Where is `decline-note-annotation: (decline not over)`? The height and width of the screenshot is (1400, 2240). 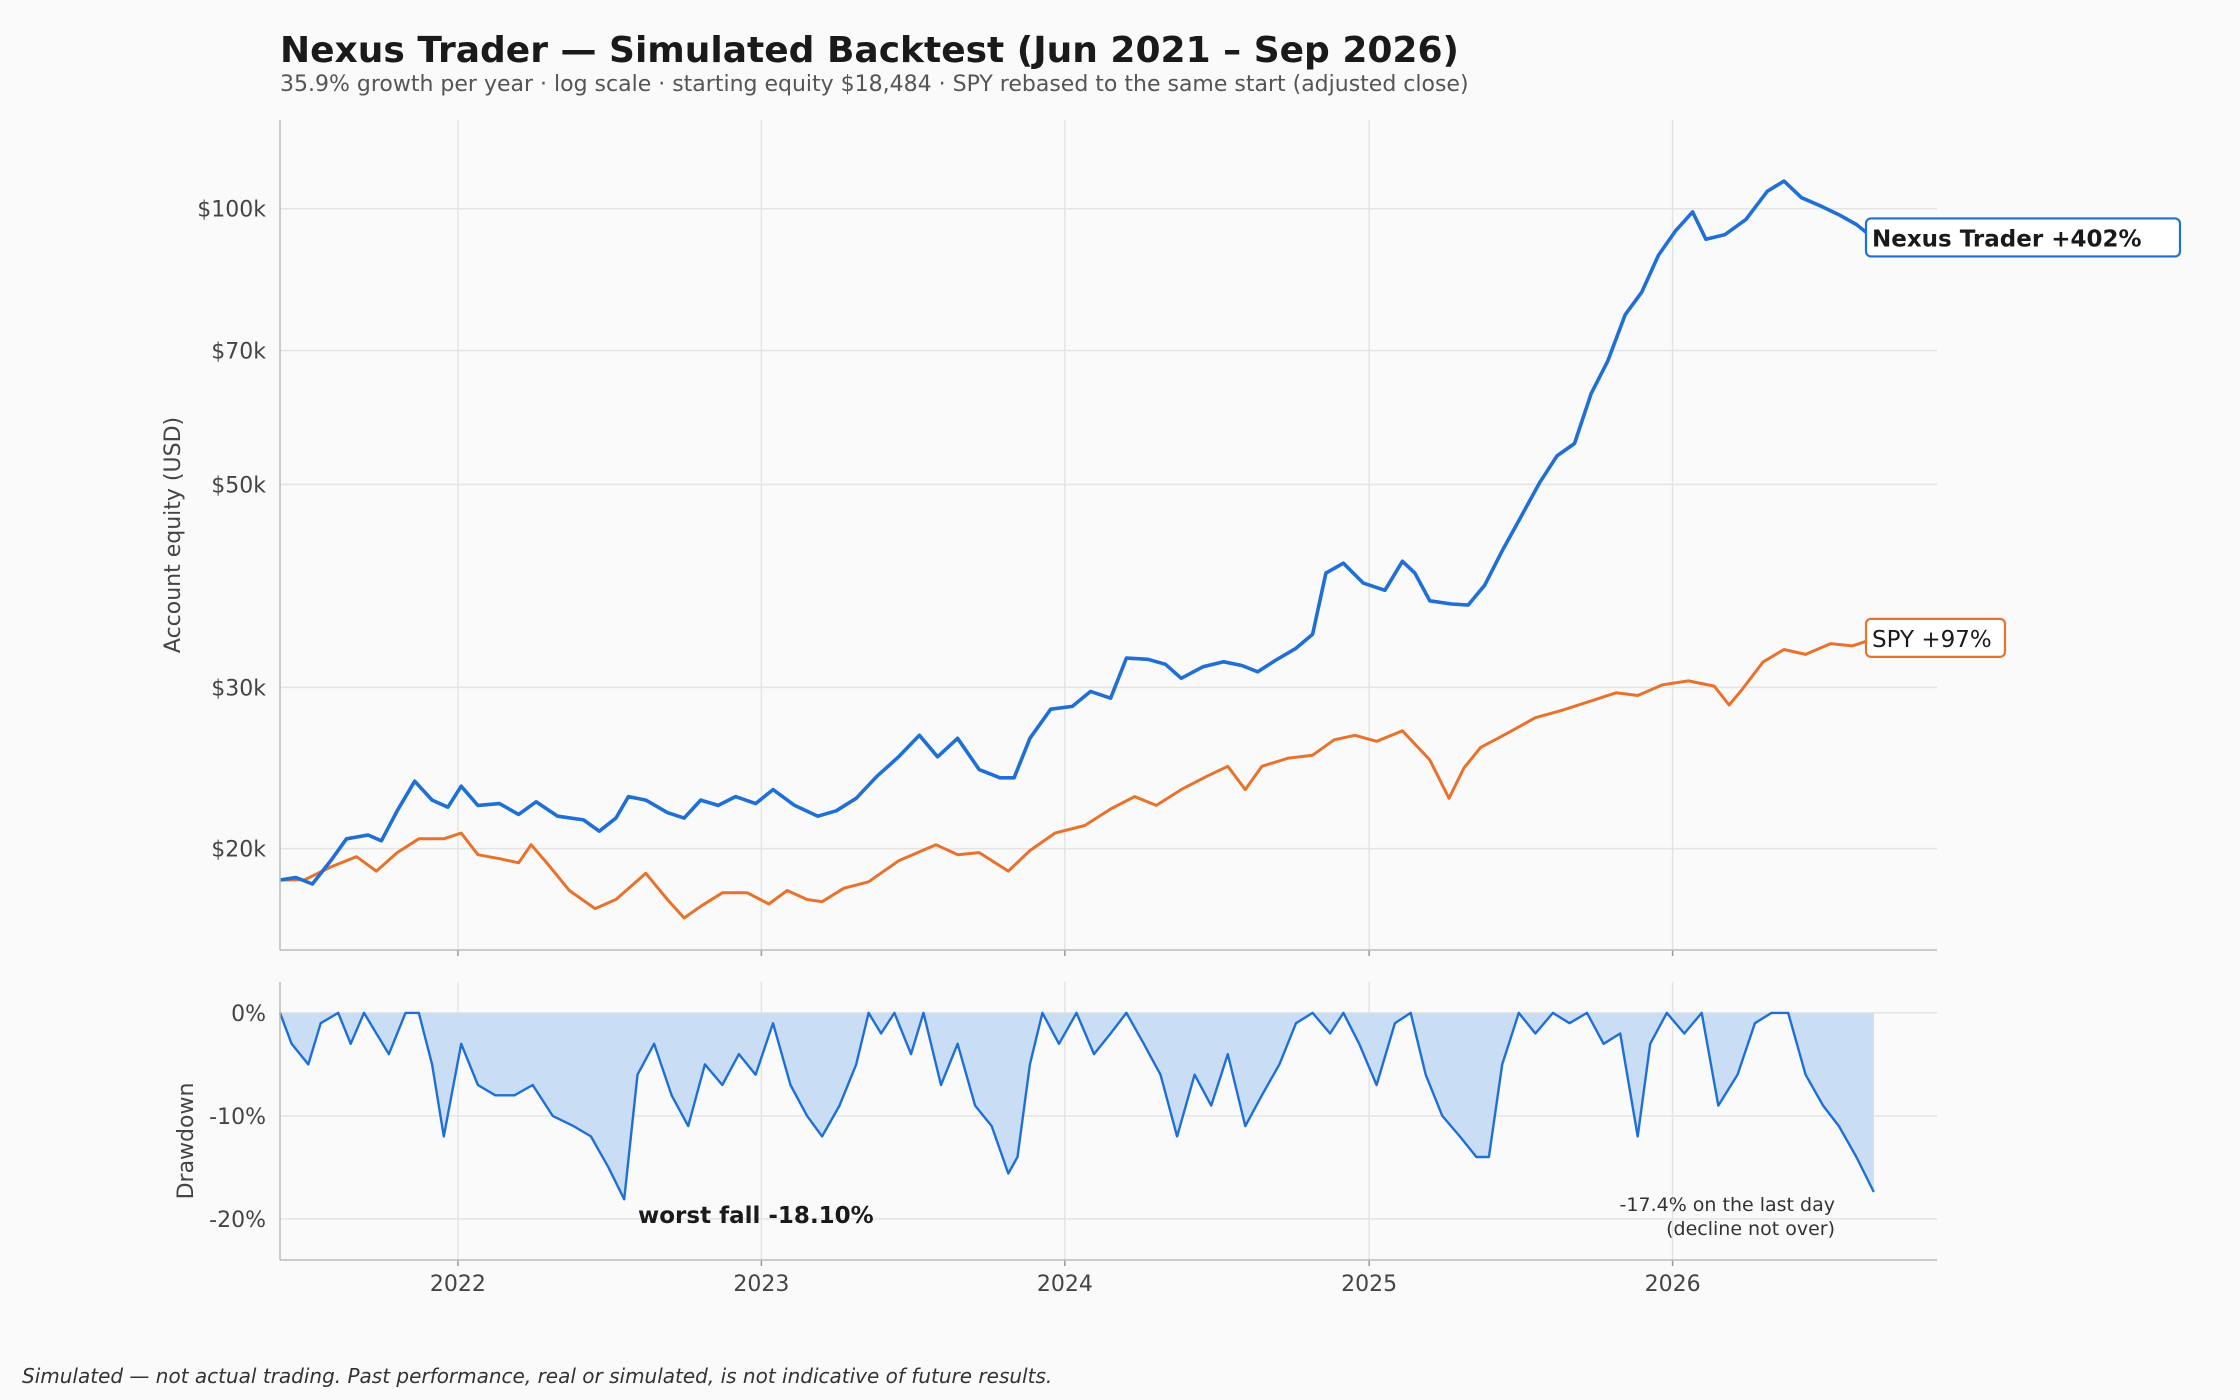 decline-note-annotation: (decline not over) is located at coordinates (1750, 1229).